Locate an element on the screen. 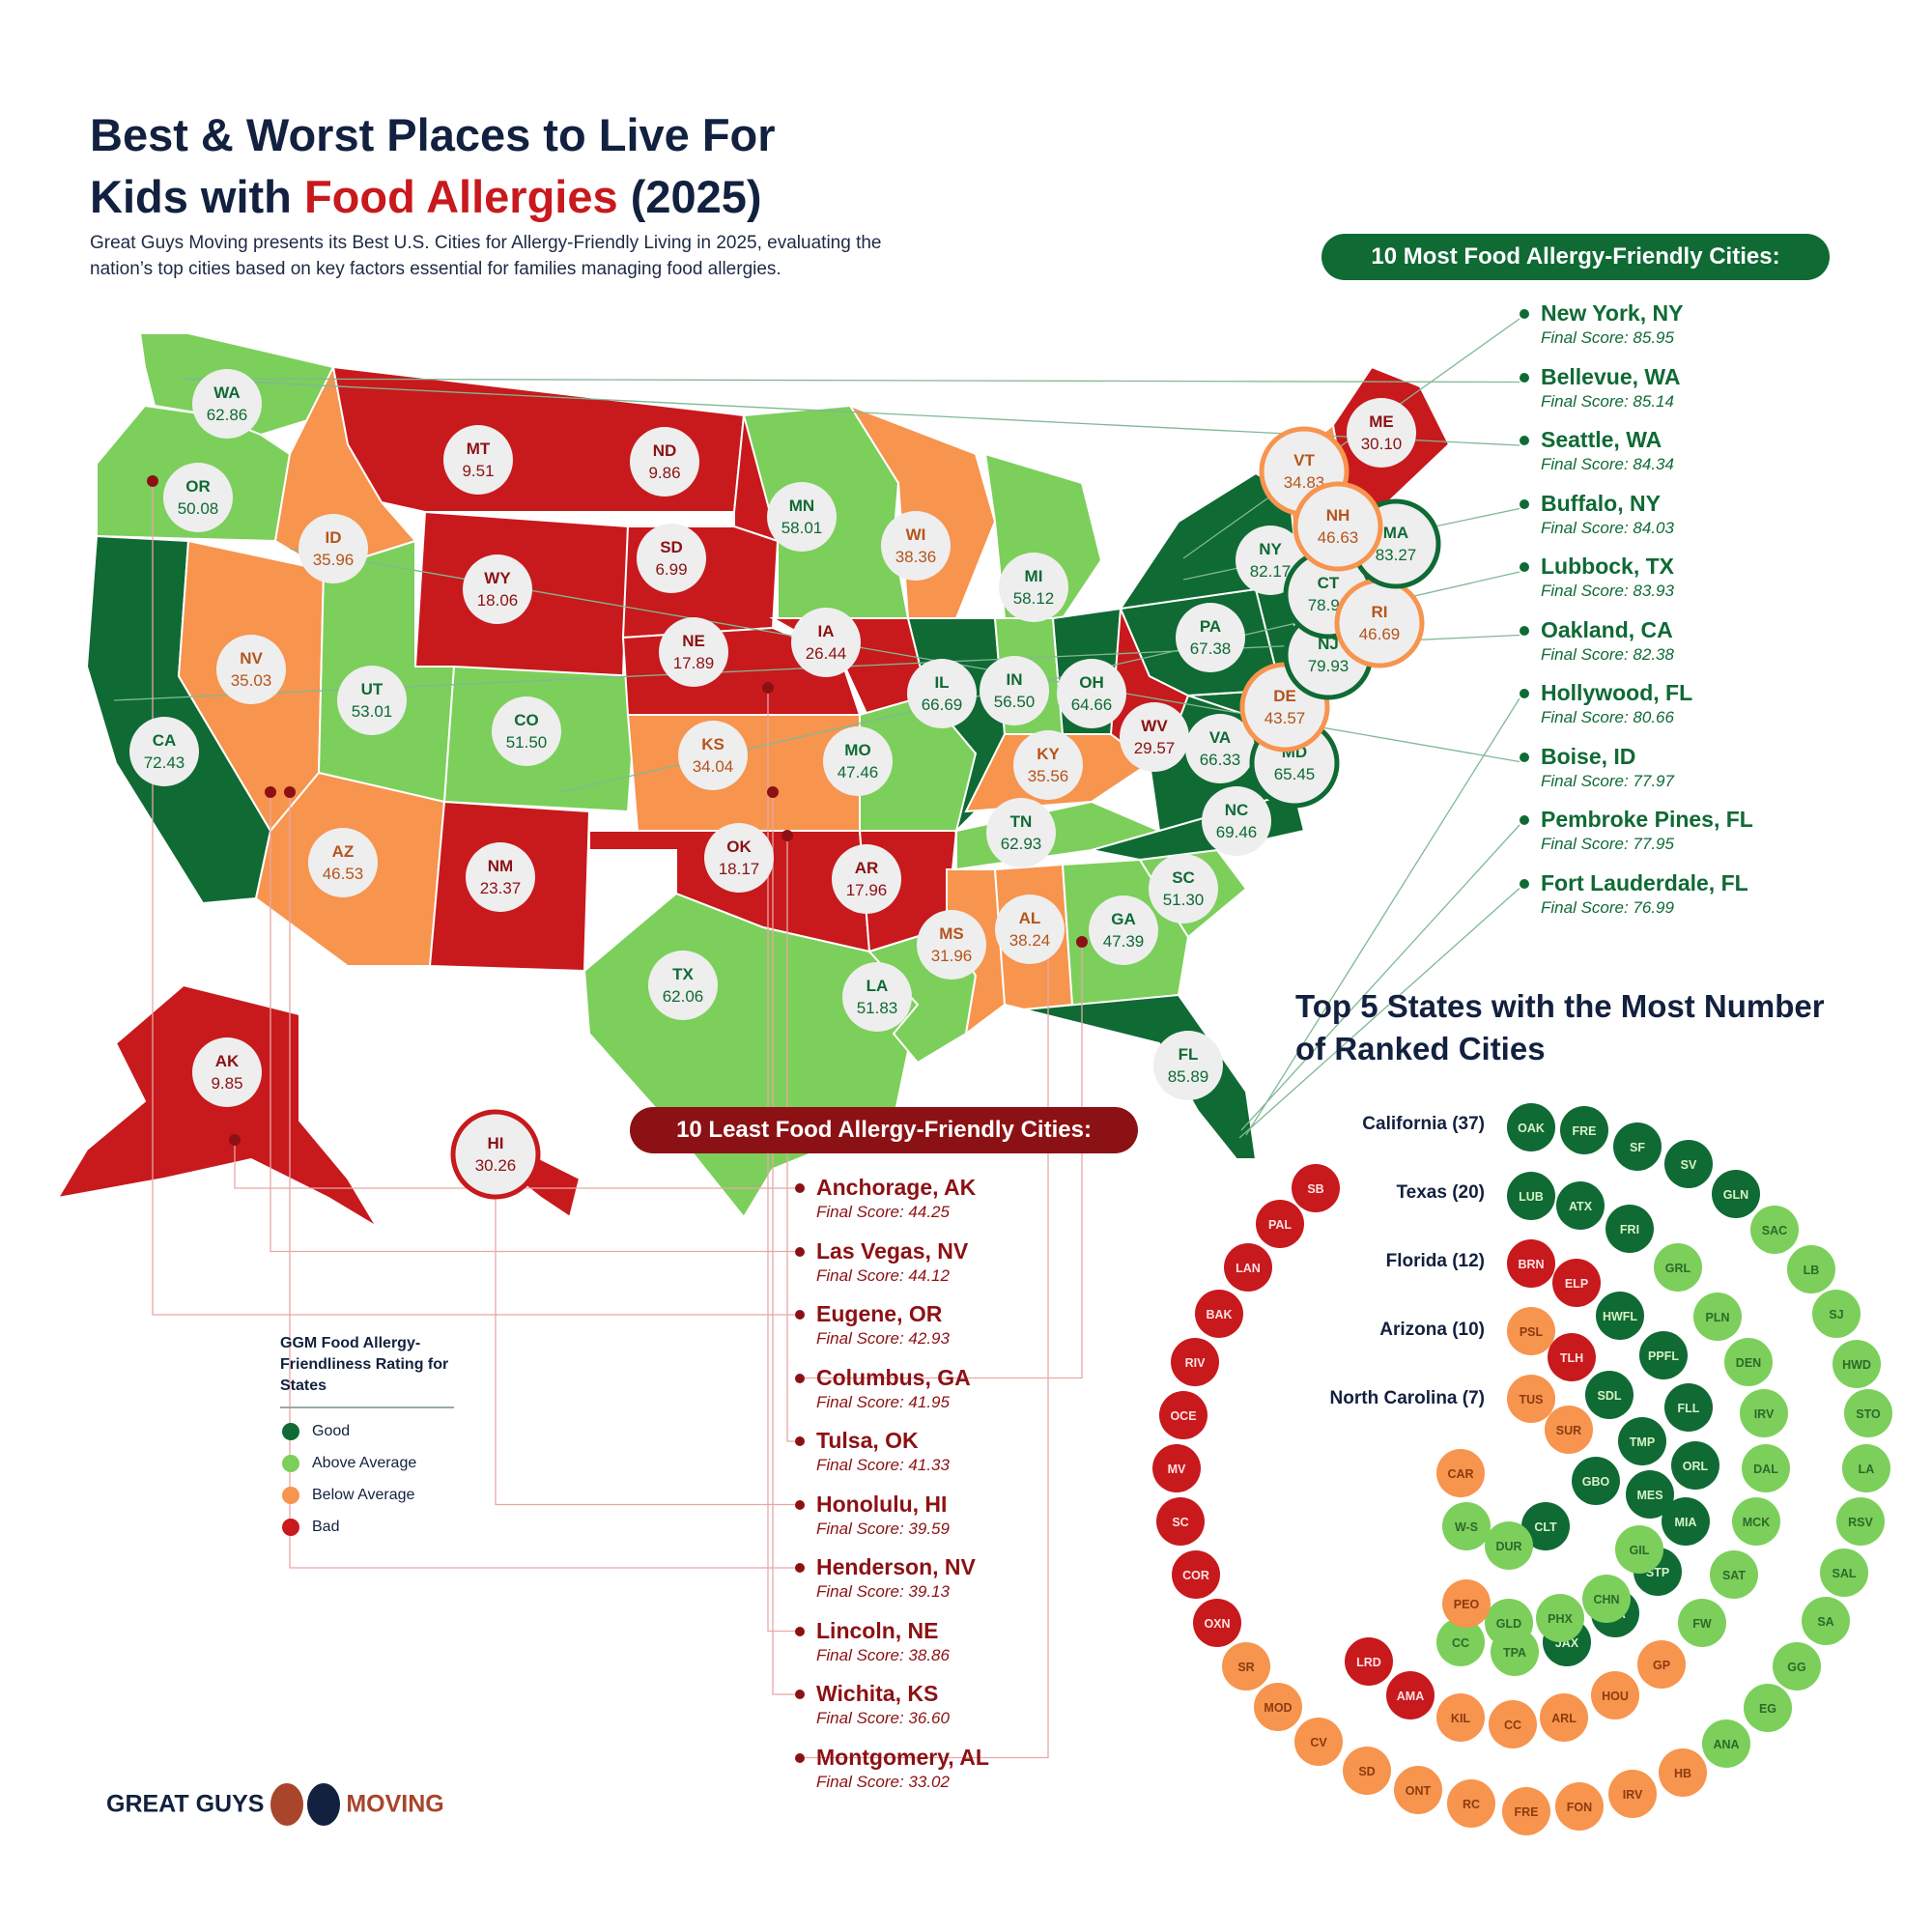  city-bubble-code: PHX is located at coordinates (1560, 1619).